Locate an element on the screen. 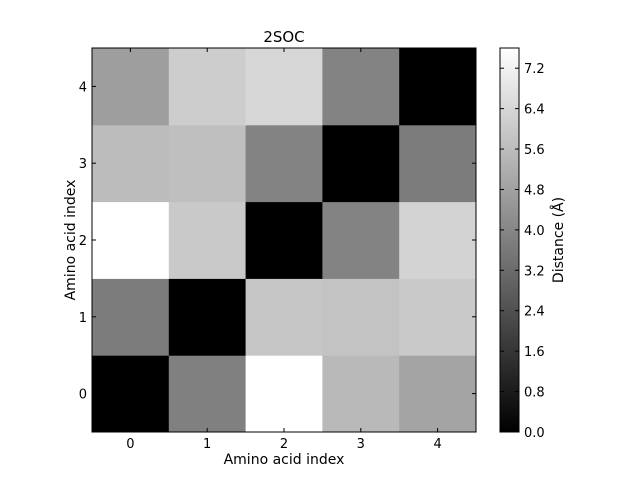  x-tick-label: 1 is located at coordinates (207, 444).